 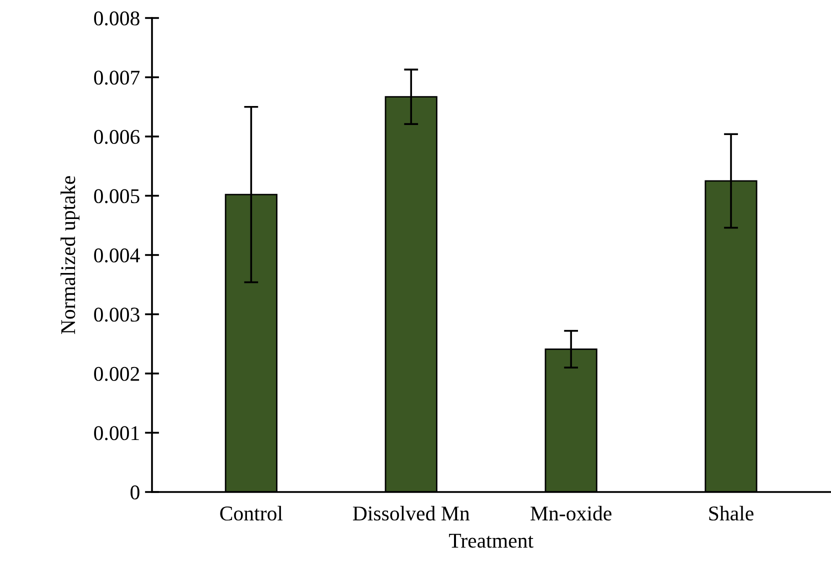 What do you see at coordinates (117, 77) in the screenshot?
I see `y-tick-label: 0.007` at bounding box center [117, 77].